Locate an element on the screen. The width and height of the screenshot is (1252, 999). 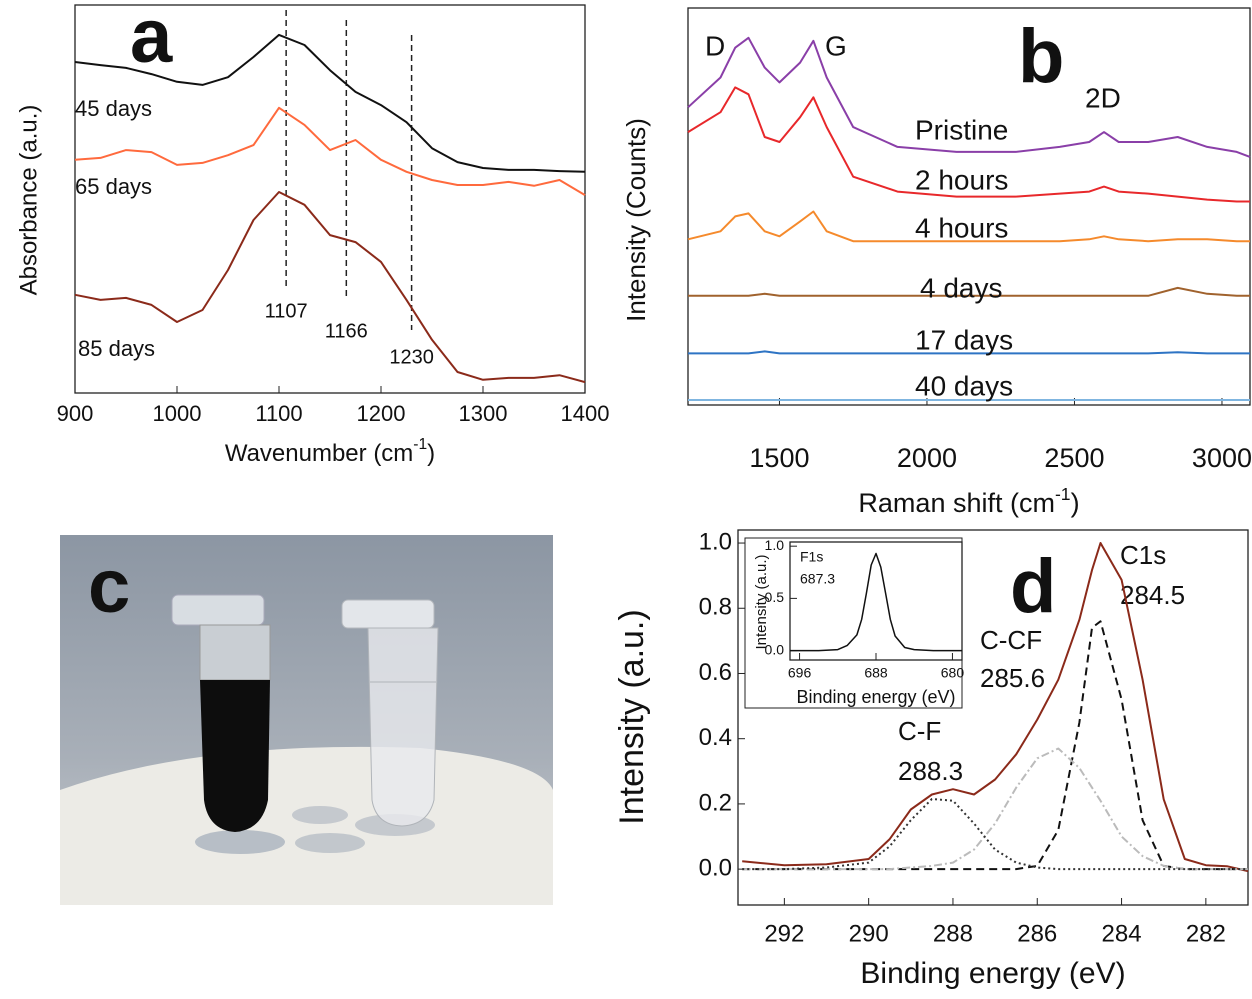
panel-label: b is located at coordinates (1041, 56).